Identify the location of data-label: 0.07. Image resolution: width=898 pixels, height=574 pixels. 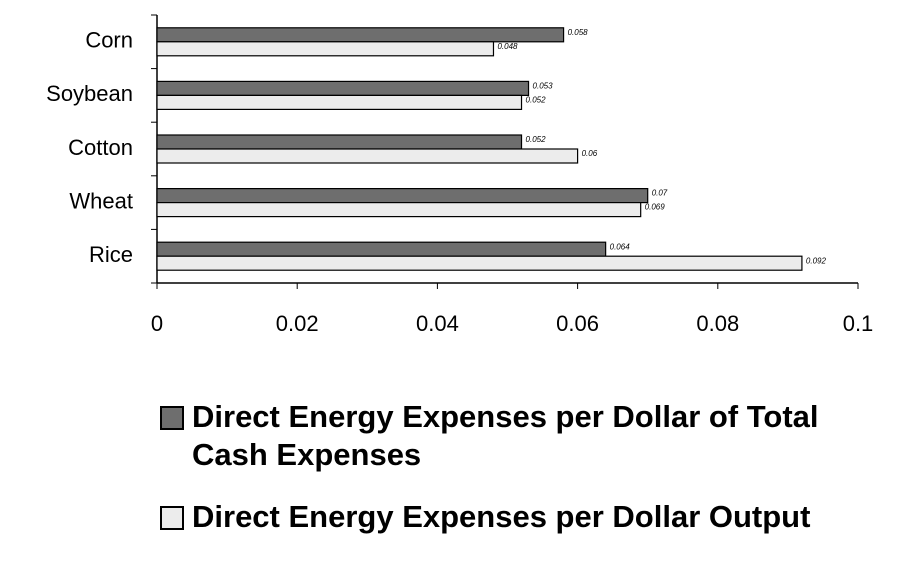
(660, 193).